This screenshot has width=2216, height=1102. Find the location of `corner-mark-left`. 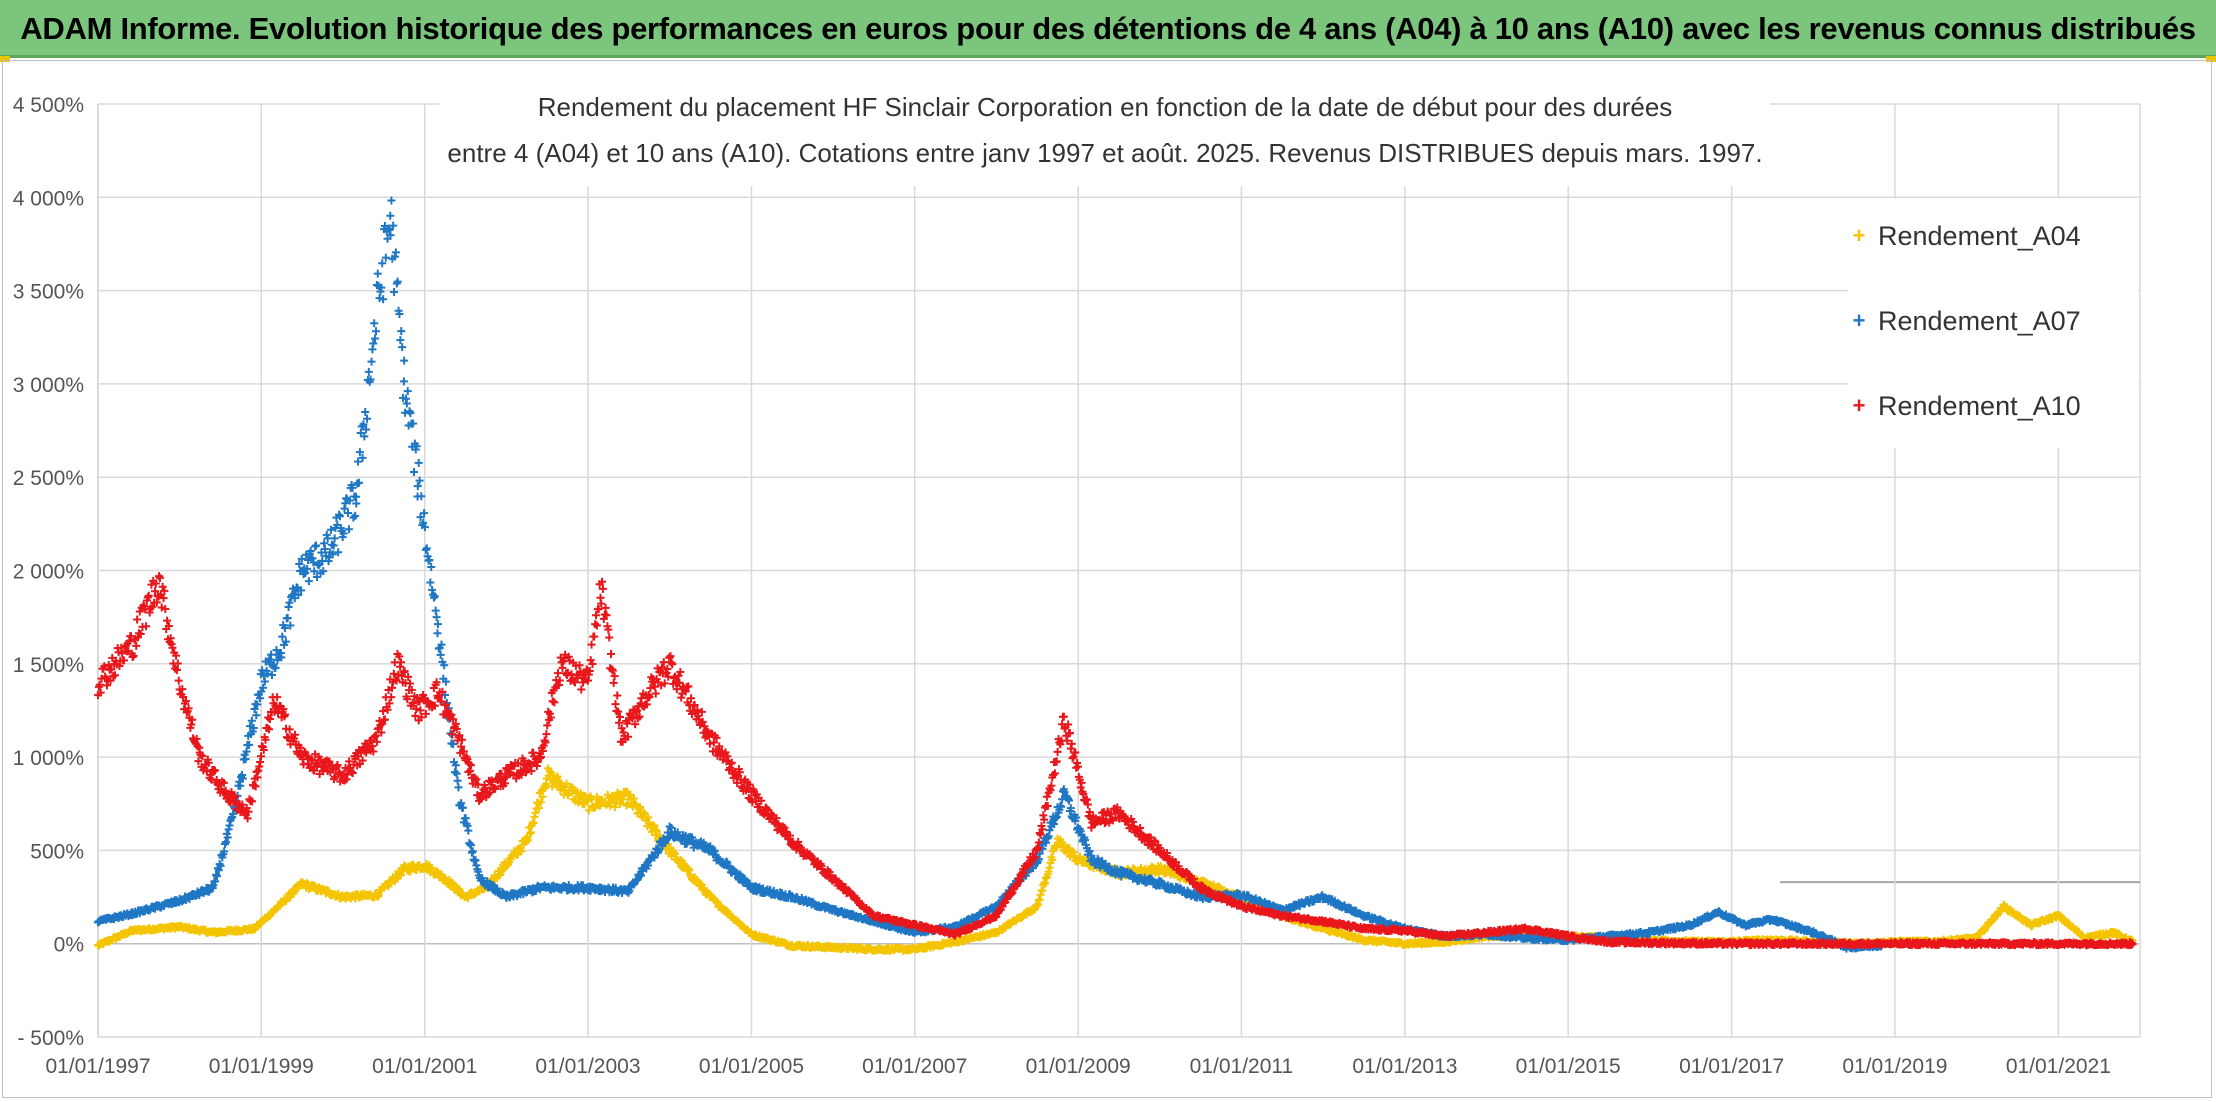

corner-mark-left is located at coordinates (5, 59).